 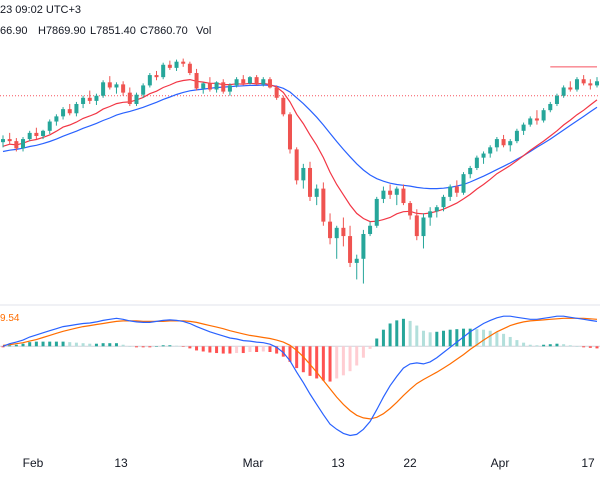 What do you see at coordinates (309, 463) in the screenshot?
I see `x-axis: Feb 13 Mar 13 22 Apr 17` at bounding box center [309, 463].